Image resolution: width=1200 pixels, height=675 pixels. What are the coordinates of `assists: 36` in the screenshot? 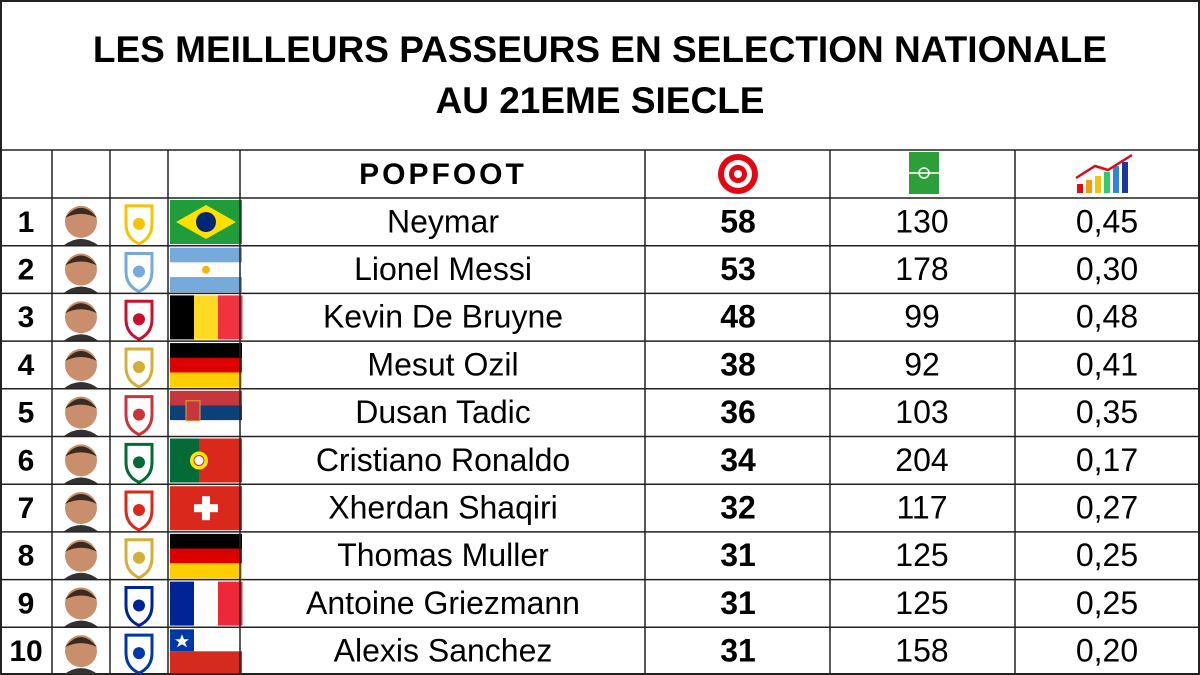 It's located at (738, 412).